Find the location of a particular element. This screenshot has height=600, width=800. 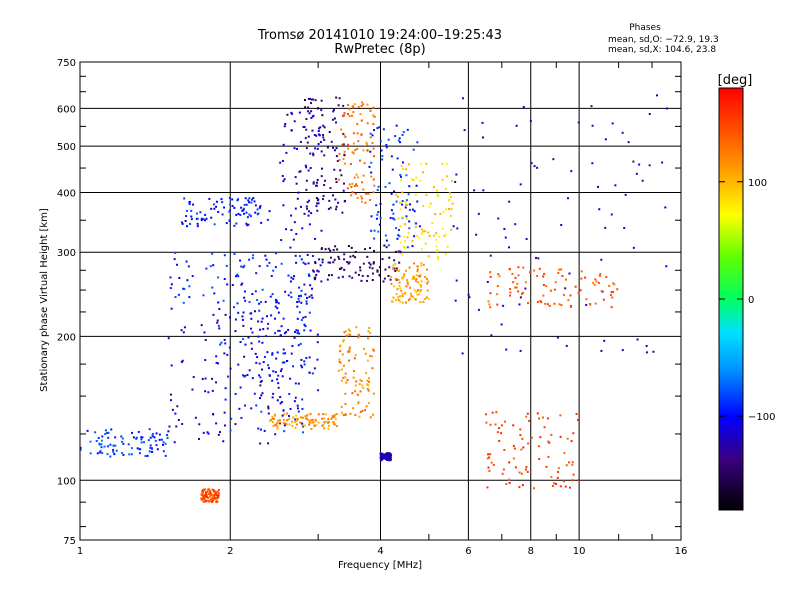

x-tick-label: 8 is located at coordinates (531, 551).